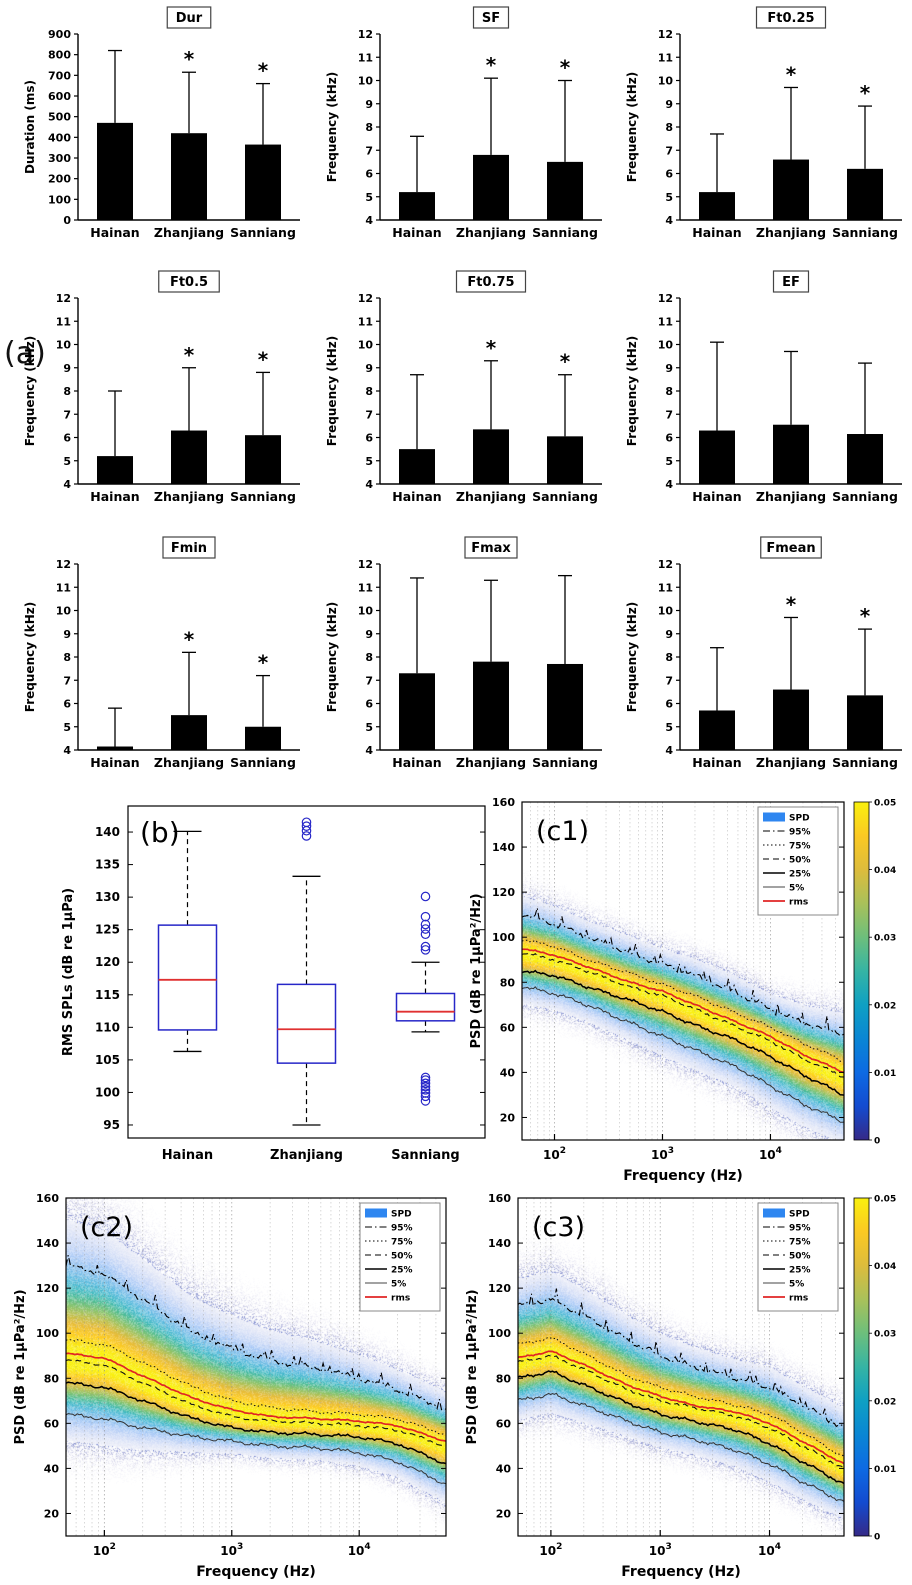  What do you see at coordinates (681, 1407) in the screenshot?
I see `rms-line` at bounding box center [681, 1407].